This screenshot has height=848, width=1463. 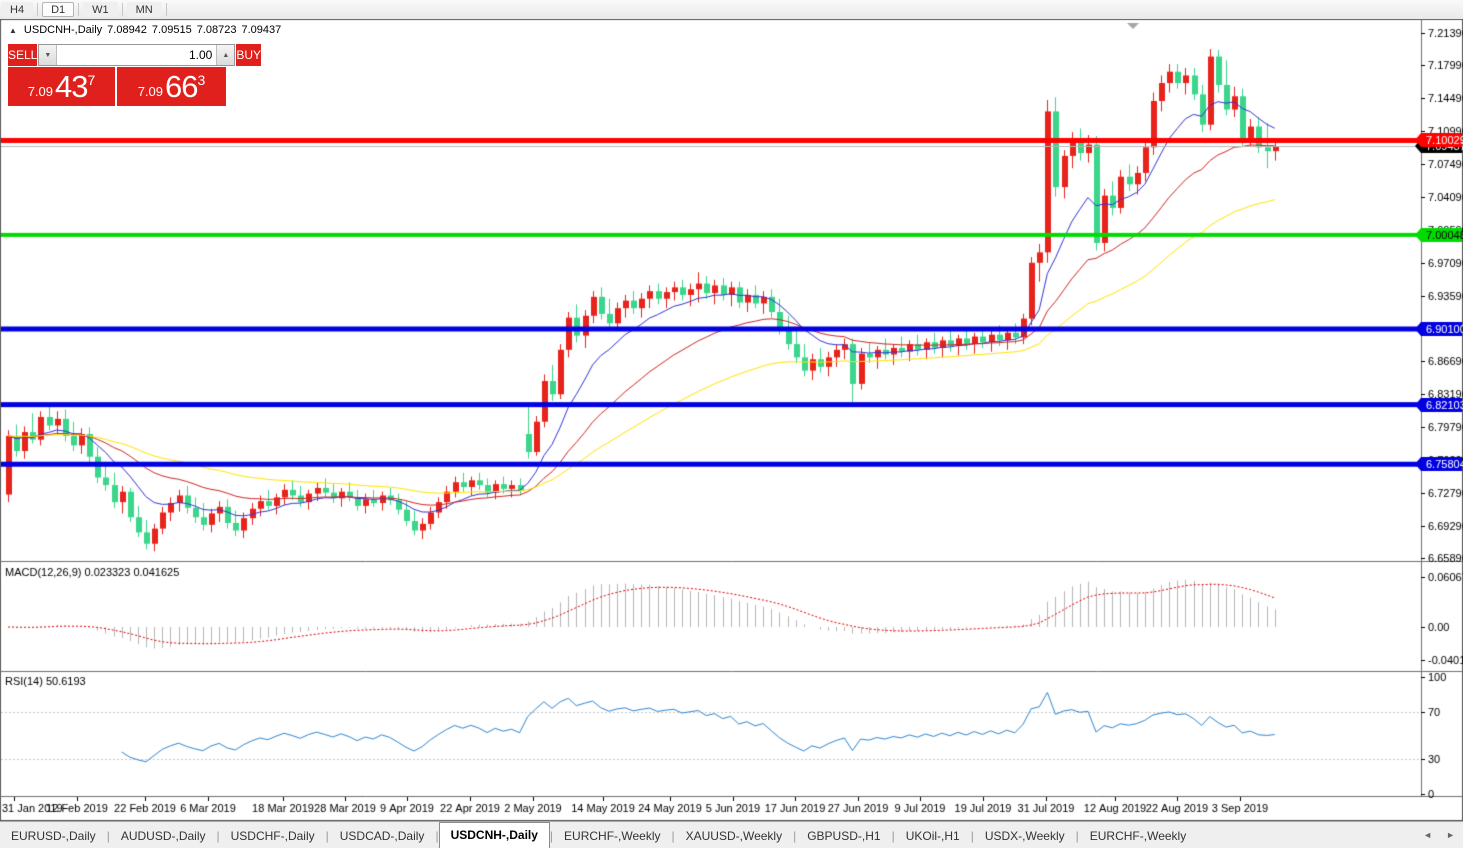 What do you see at coordinates (731, 9) in the screenshot?
I see `timeframe-toolbar: H4 D1 W1 MN` at bounding box center [731, 9].